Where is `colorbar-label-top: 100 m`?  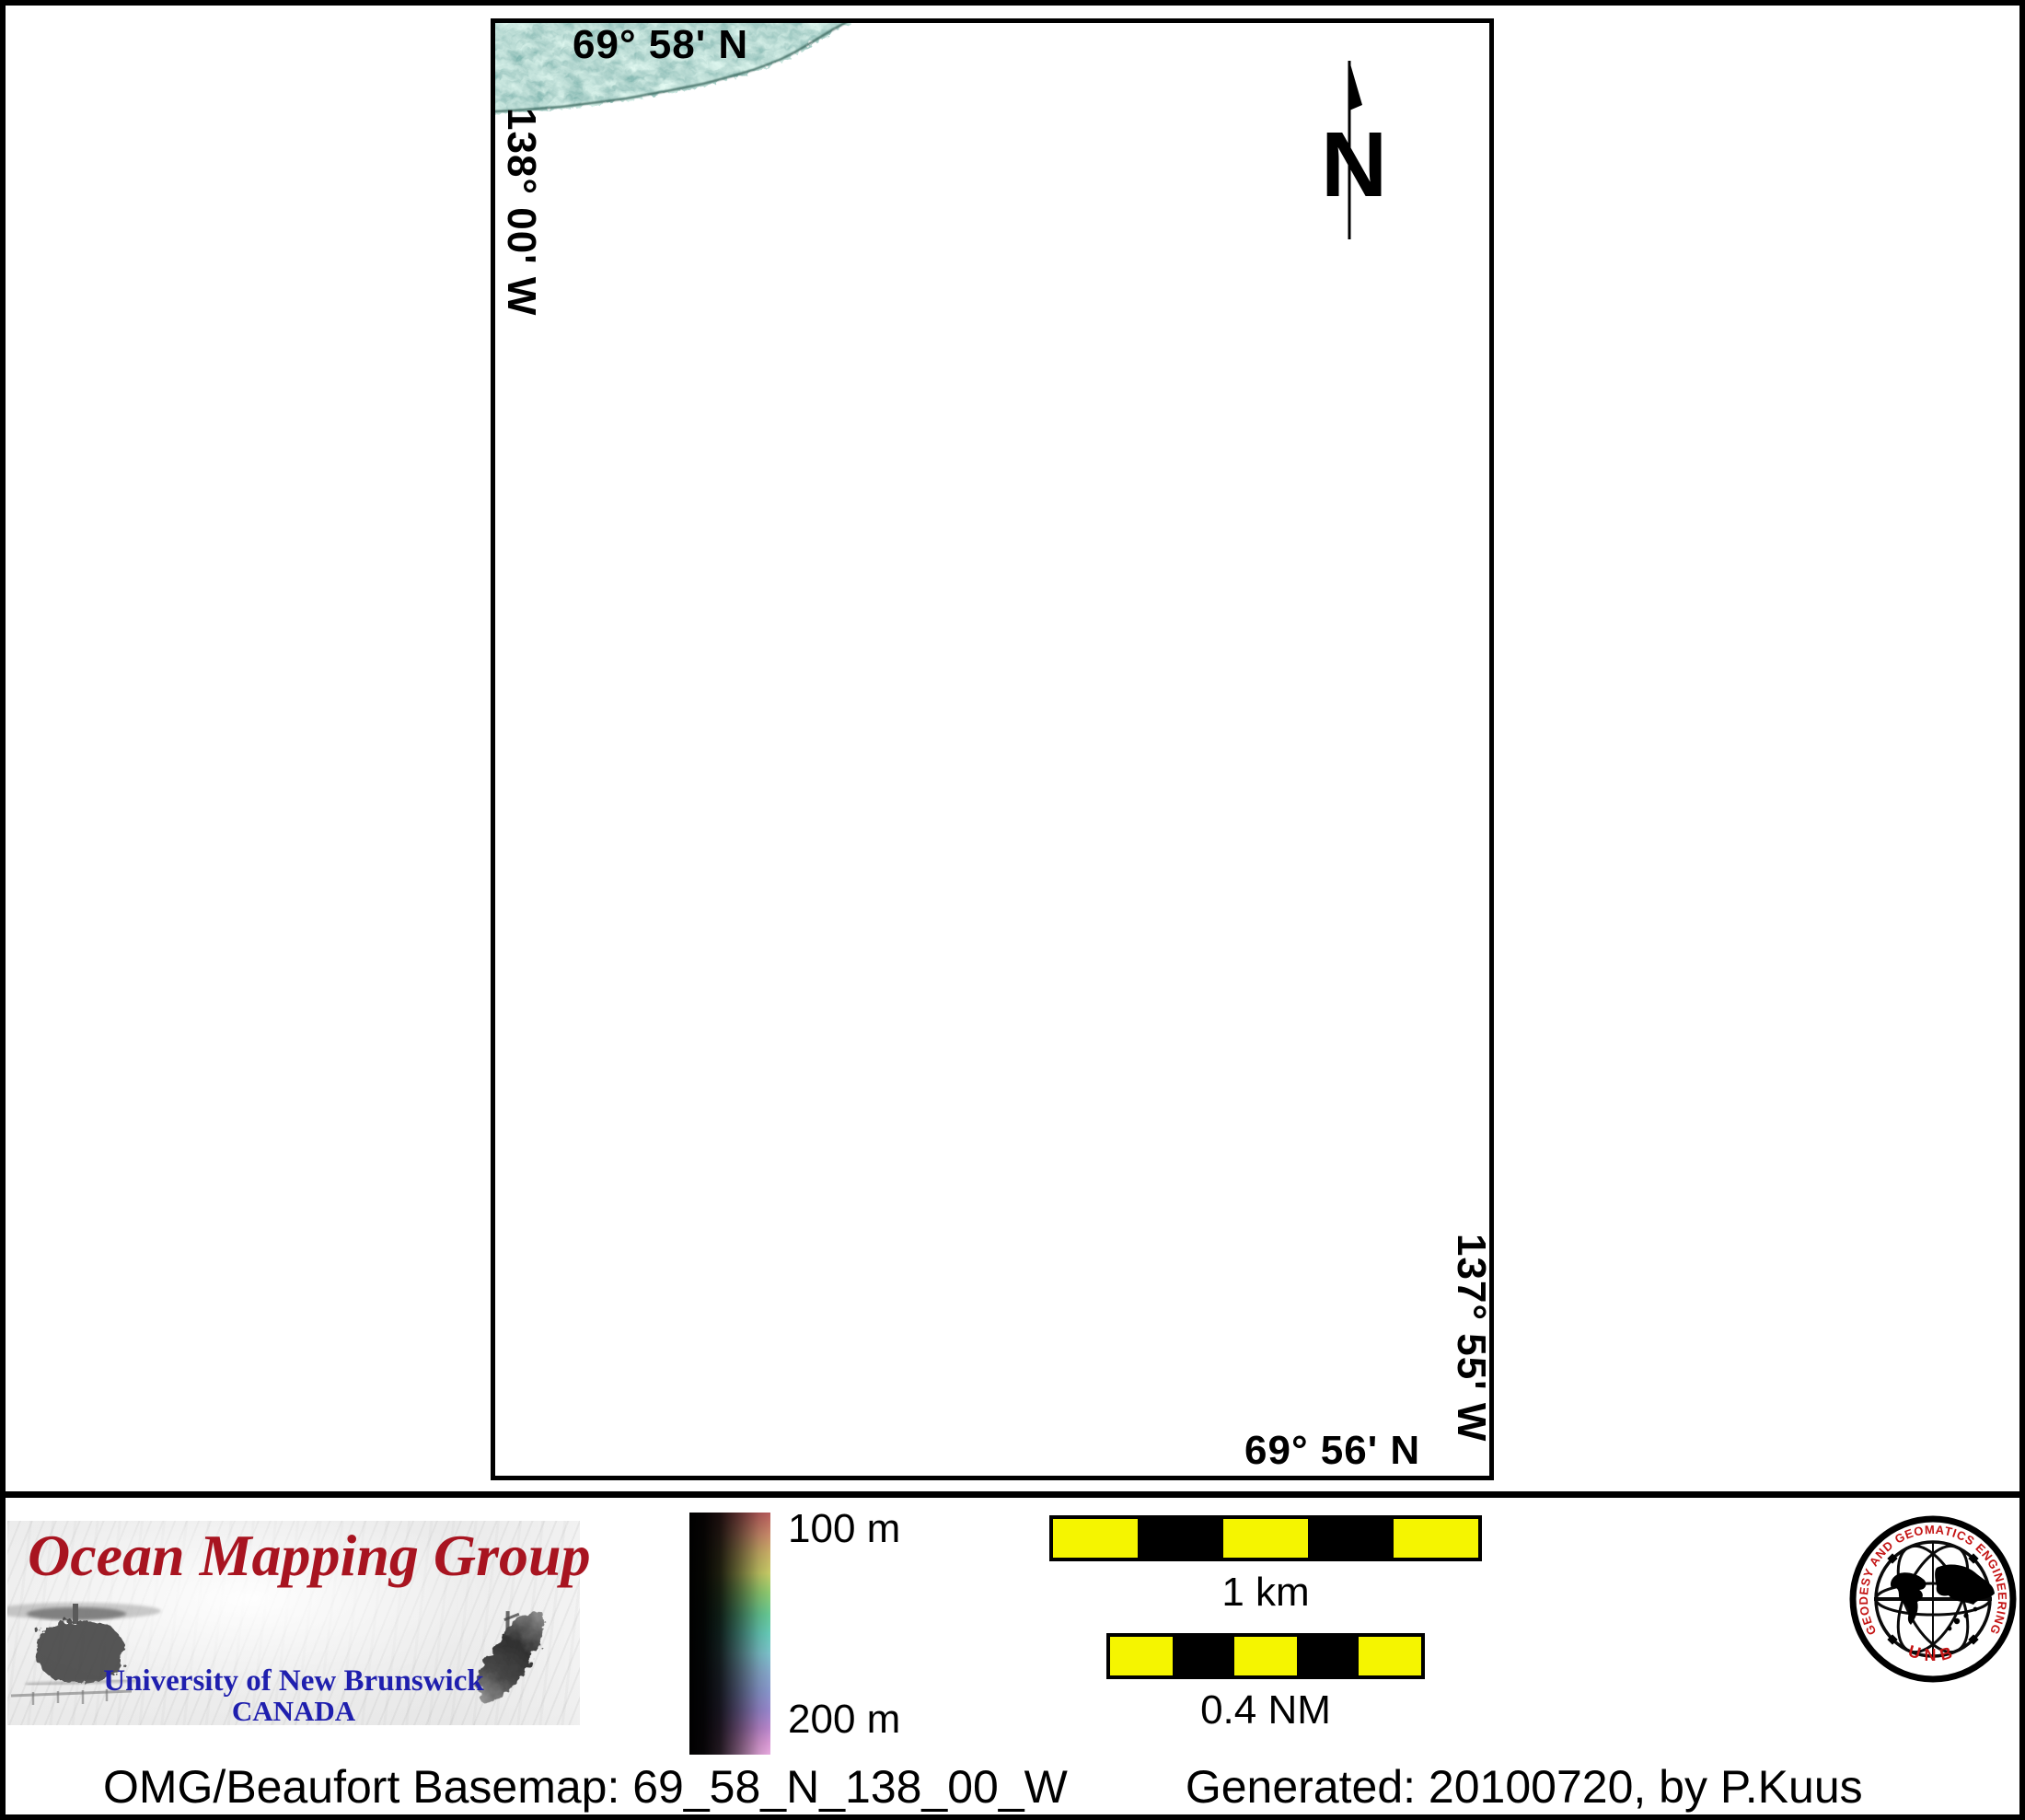
colorbar-label-top: 100 m is located at coordinates (844, 1528).